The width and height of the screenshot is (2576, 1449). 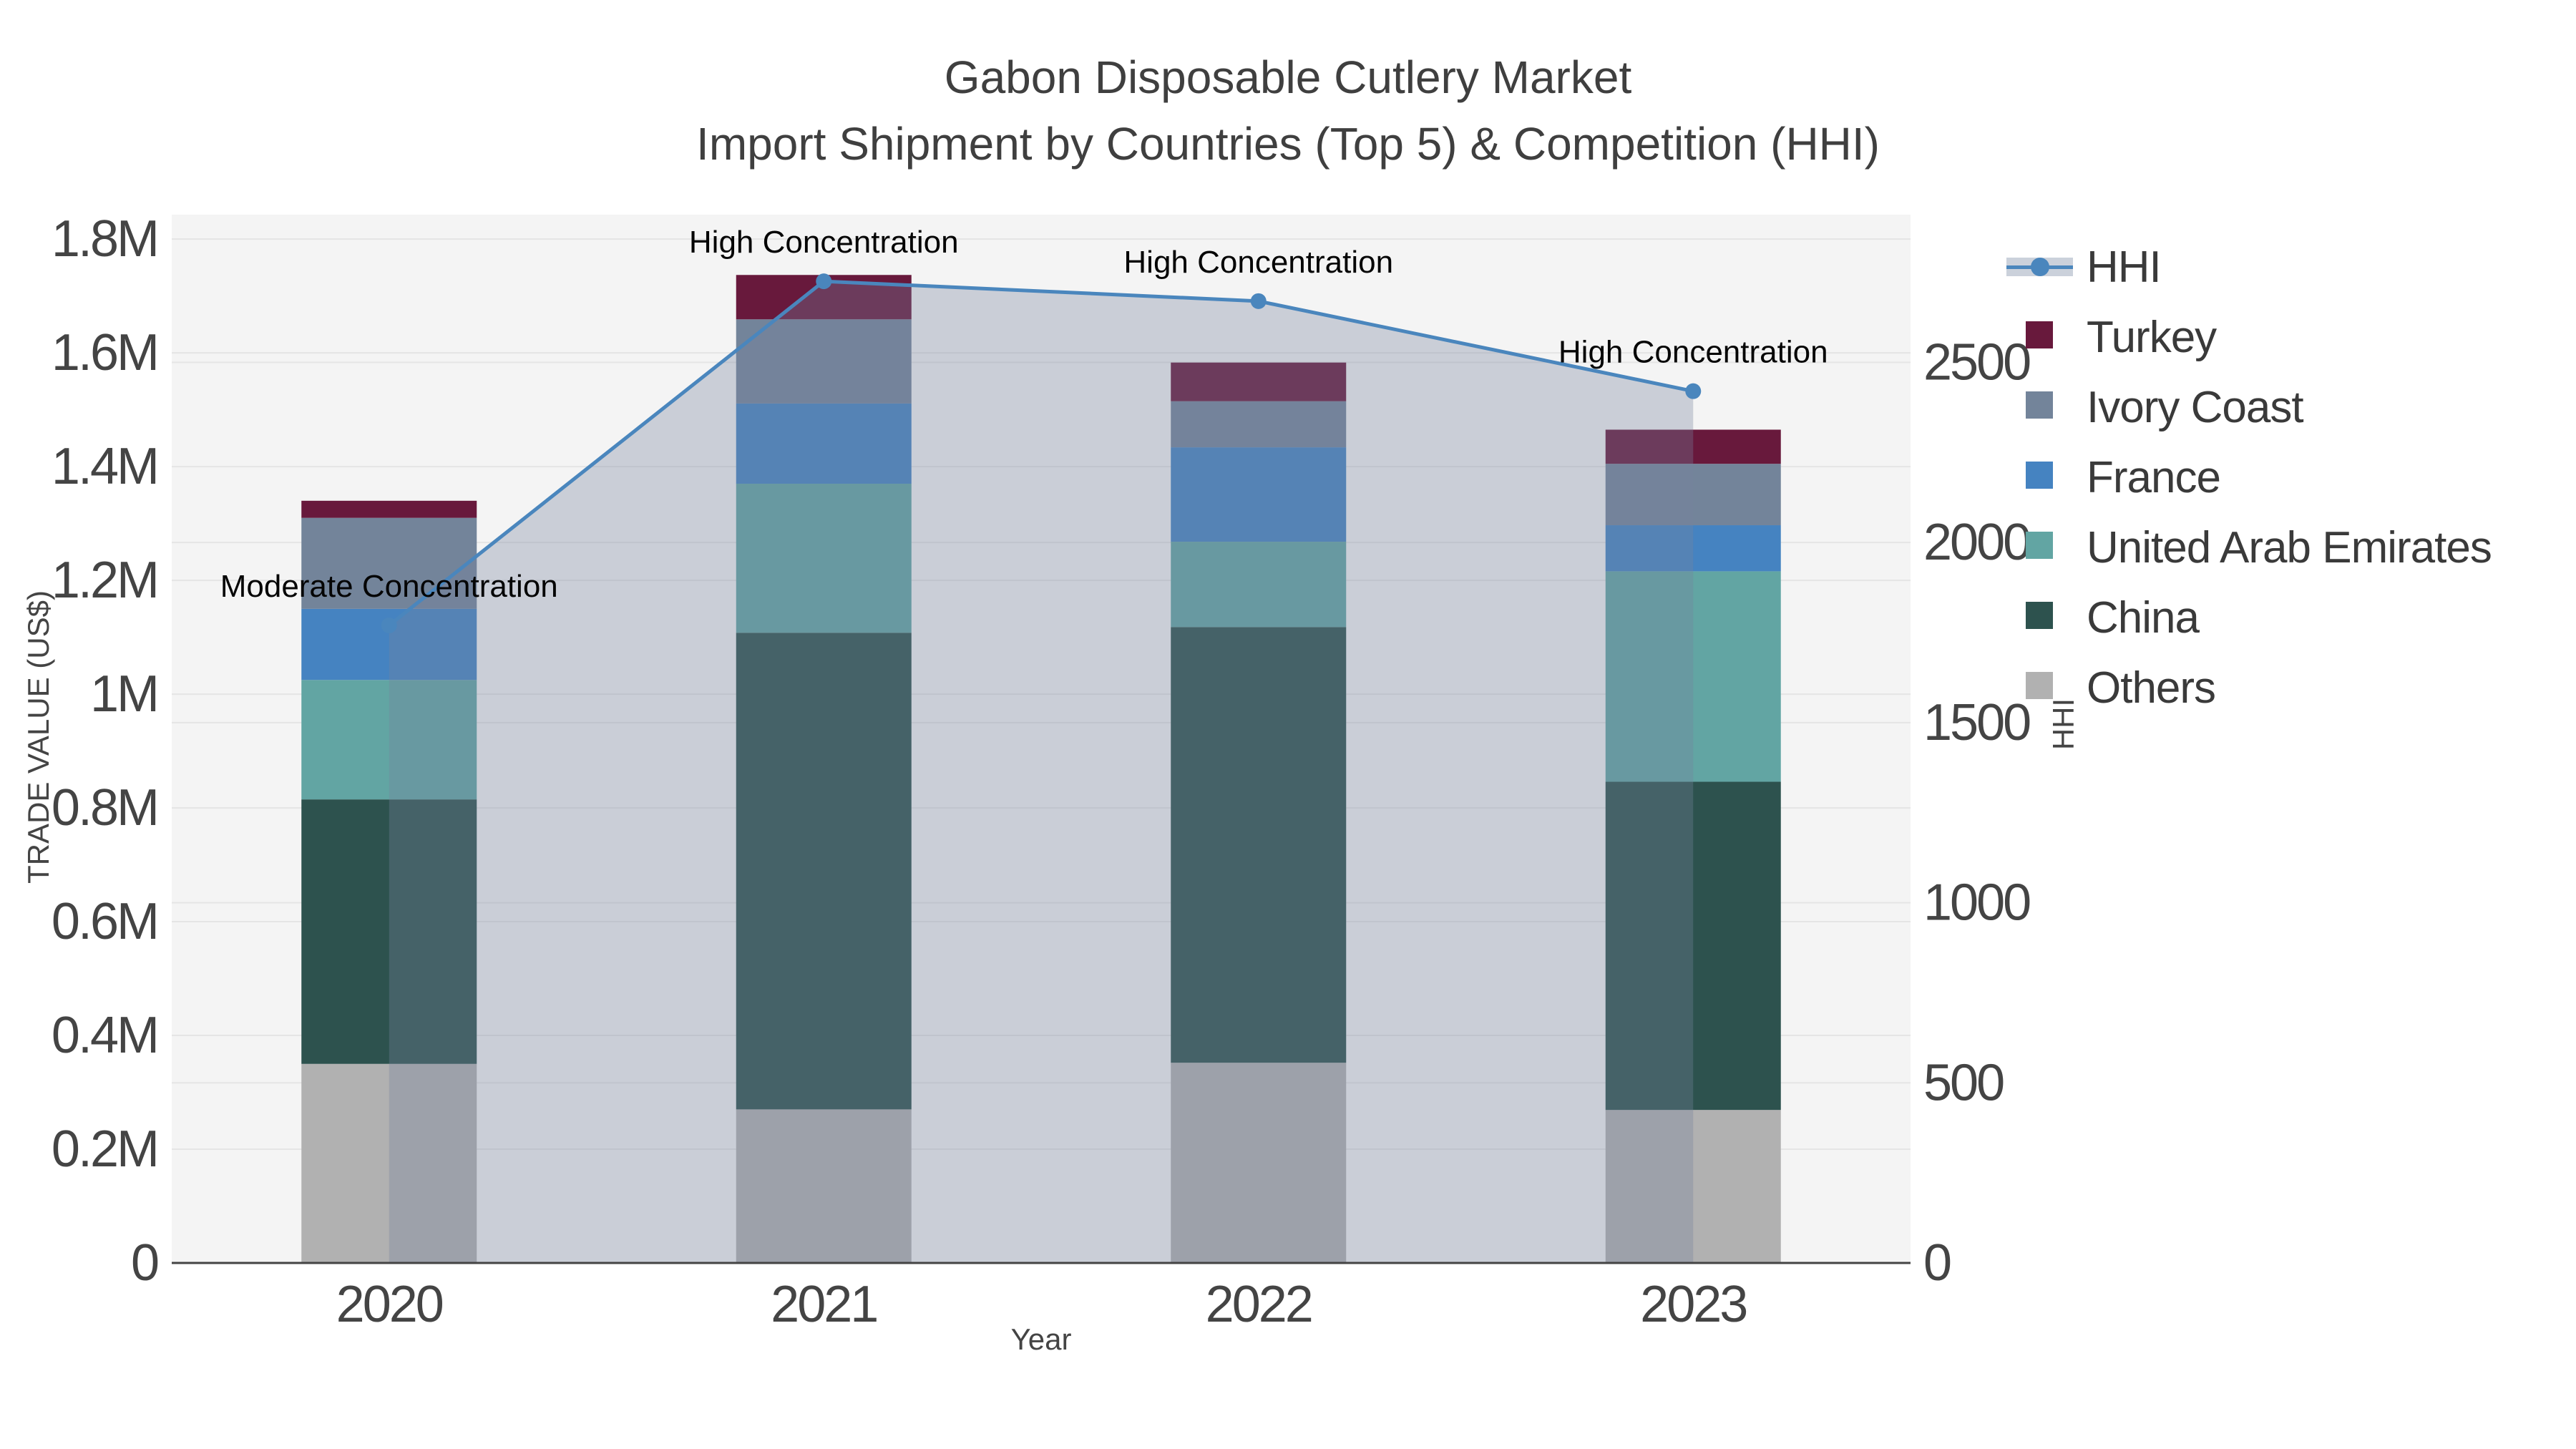 I want to click on tick-label-left: 1.4M, so click(x=104, y=466).